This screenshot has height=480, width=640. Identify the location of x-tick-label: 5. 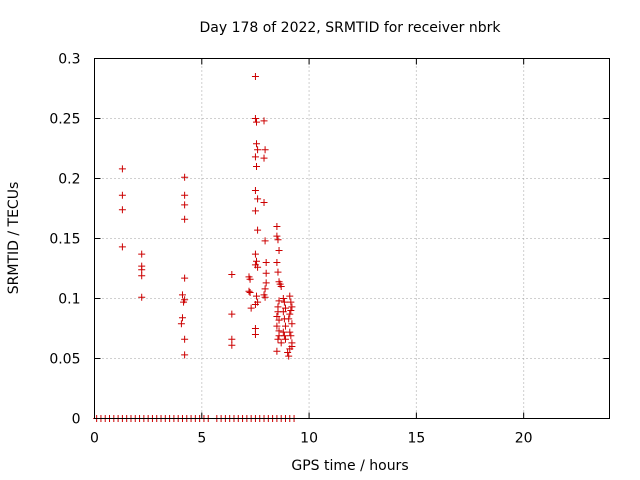
(201, 439).